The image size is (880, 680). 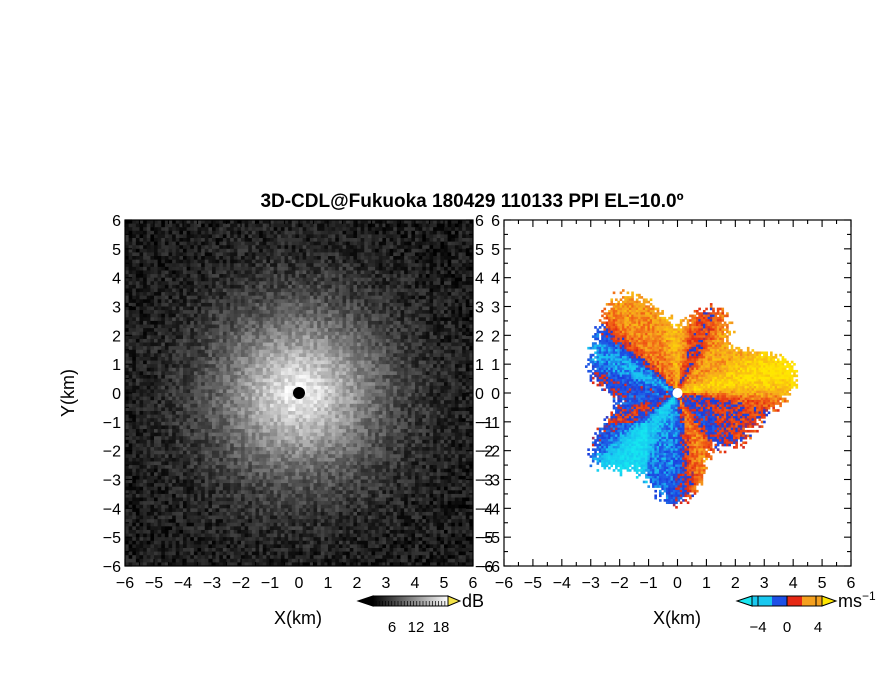 I want to click on colorbar-seg-red, so click(x=794, y=601).